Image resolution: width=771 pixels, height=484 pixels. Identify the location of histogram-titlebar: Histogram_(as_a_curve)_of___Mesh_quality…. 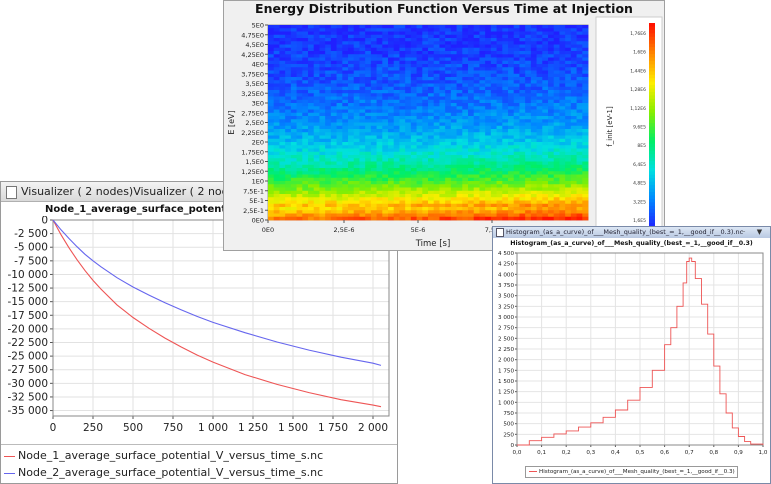
(631, 232).